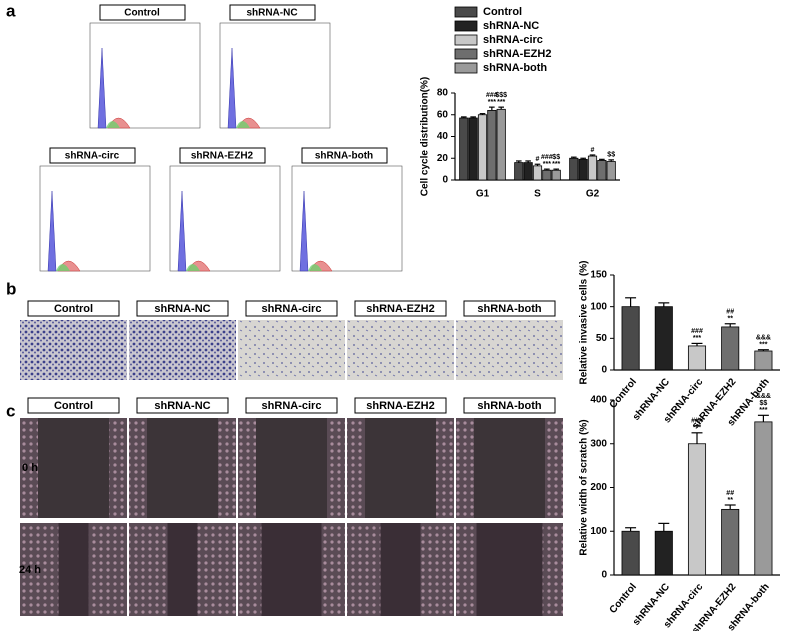  I want to click on time-label: 0 h, so click(30, 468).